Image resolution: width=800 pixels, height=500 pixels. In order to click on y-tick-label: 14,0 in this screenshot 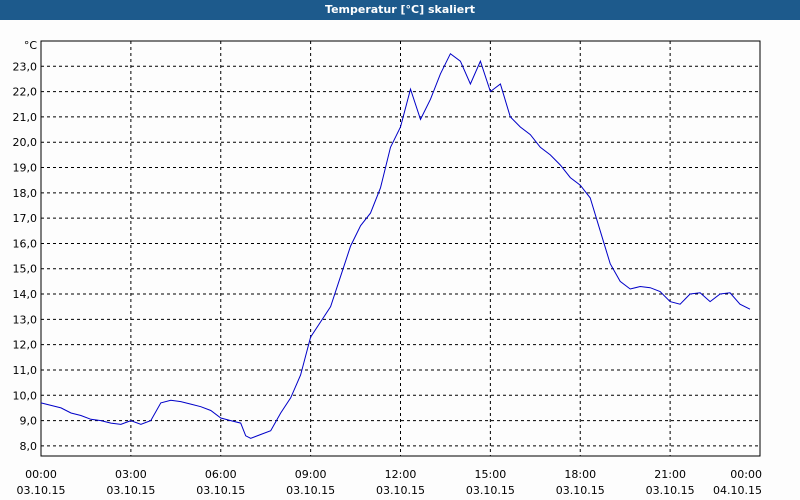, I will do `click(25, 294)`.